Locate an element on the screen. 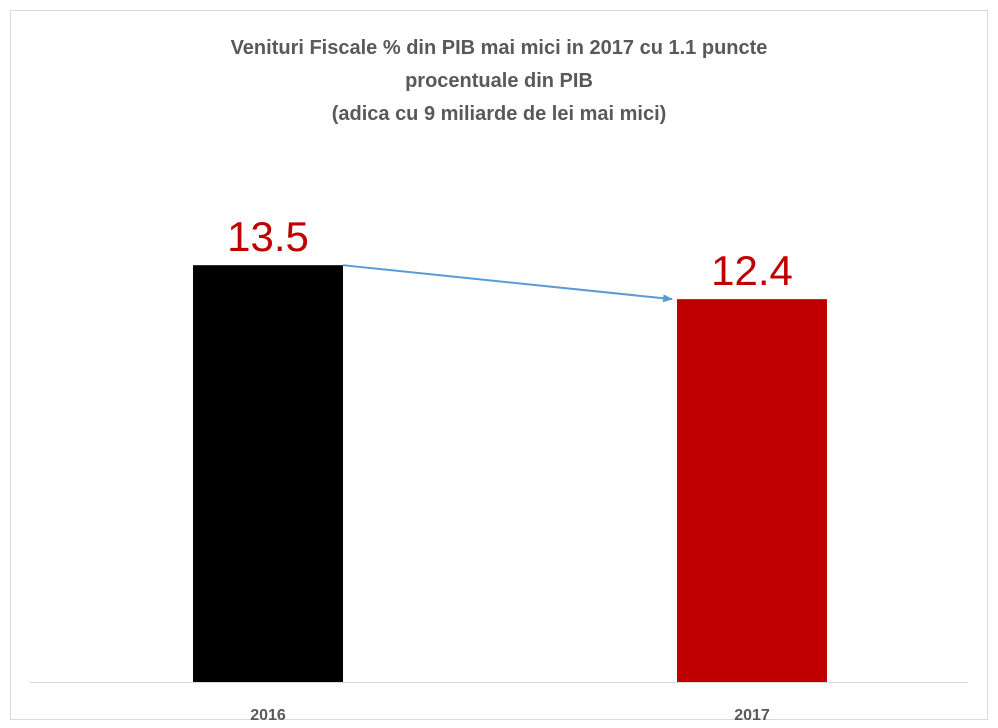 Image resolution: width=998 pixels, height=728 pixels. value-label: 13.5 is located at coordinates (268, 236).